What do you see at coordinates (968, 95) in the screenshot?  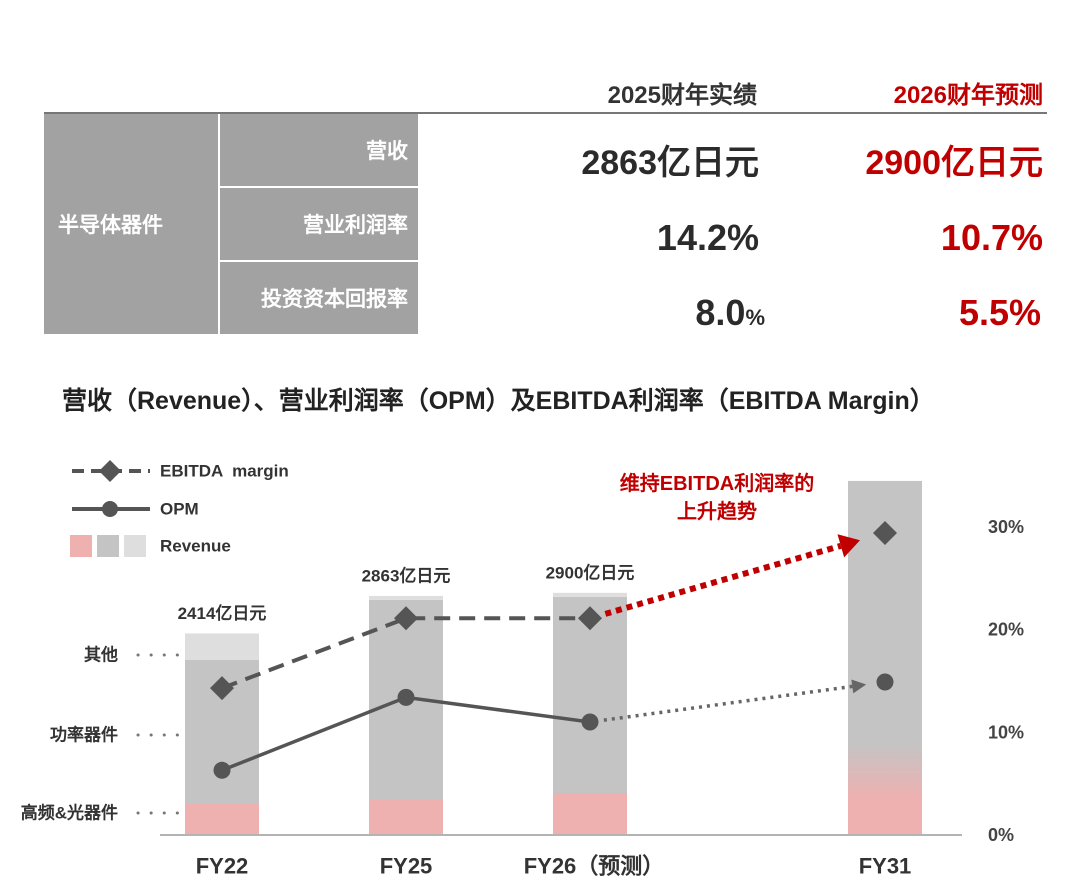 I see `header-fy2026-forecast: 2026财年预测` at bounding box center [968, 95].